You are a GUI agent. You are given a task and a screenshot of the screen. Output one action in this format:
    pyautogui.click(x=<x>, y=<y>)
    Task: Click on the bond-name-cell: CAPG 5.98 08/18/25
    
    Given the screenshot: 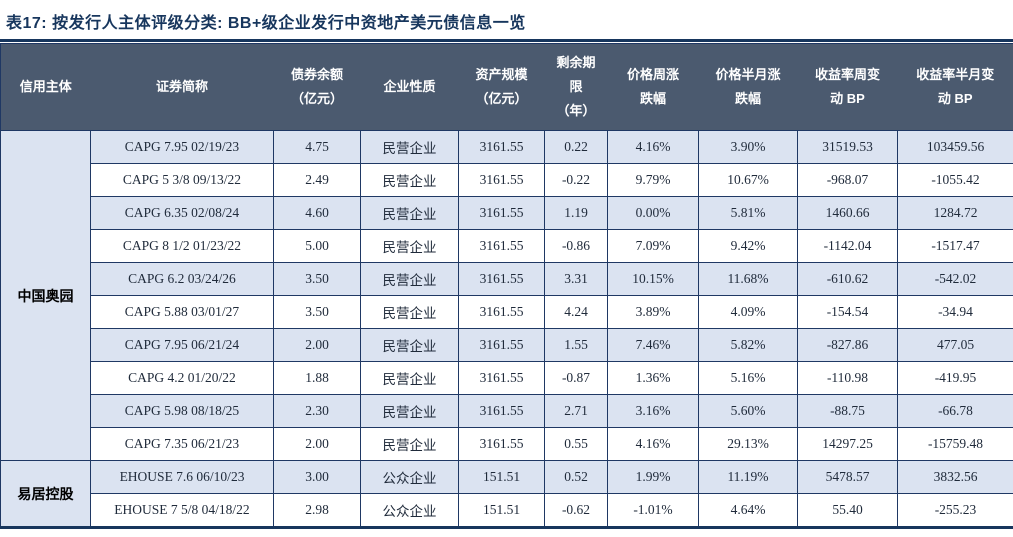 What is the action you would take?
    pyautogui.click(x=182, y=411)
    